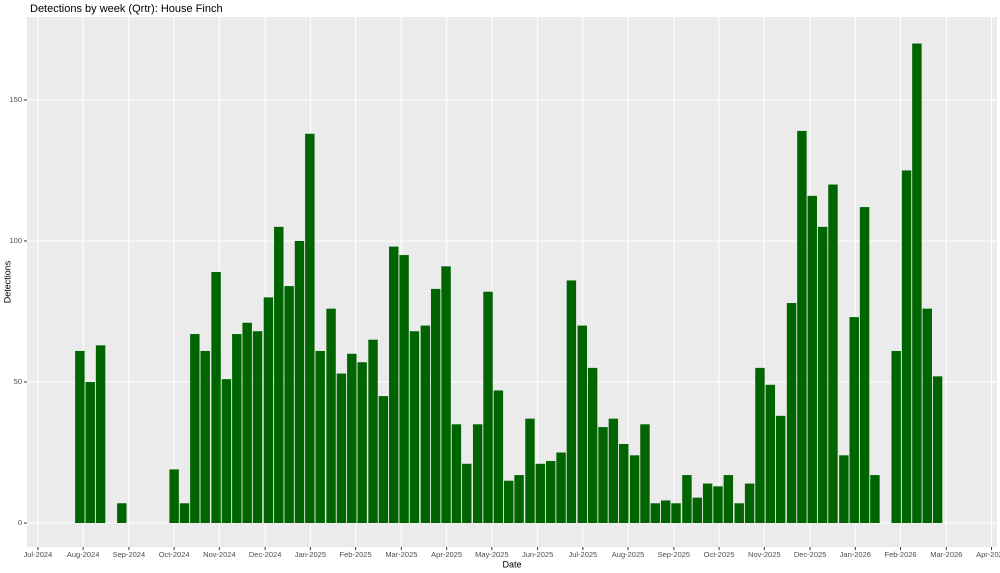 This screenshot has height=573, width=1000. Describe the element at coordinates (310, 554) in the screenshot. I see `x-tick-label: Jan-2025` at that location.